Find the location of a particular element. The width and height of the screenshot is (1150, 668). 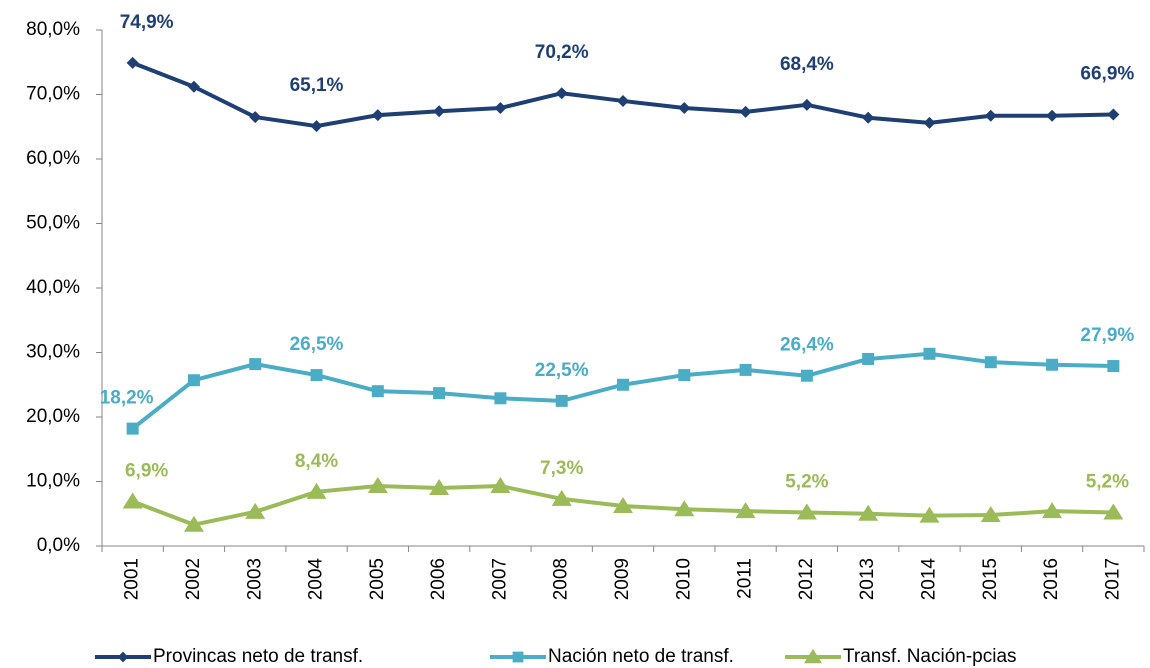

y-tick-label: 80,0% is located at coordinates (53, 29).